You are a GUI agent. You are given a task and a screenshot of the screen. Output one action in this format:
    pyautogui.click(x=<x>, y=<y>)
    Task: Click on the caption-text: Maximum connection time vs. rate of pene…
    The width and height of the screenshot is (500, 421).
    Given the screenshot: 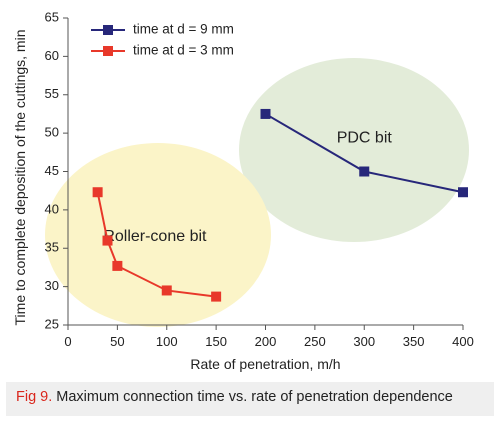 What is the action you would take?
    pyautogui.click(x=252, y=397)
    